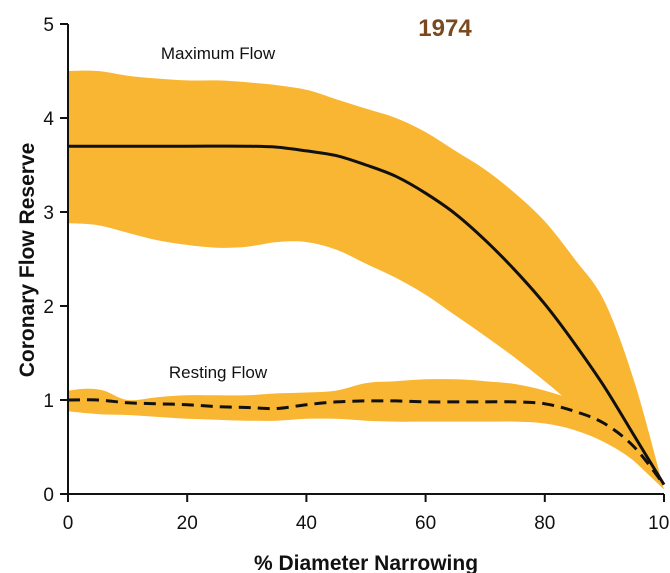  What do you see at coordinates (48, 213) in the screenshot?
I see `y-tick-label: 3` at bounding box center [48, 213].